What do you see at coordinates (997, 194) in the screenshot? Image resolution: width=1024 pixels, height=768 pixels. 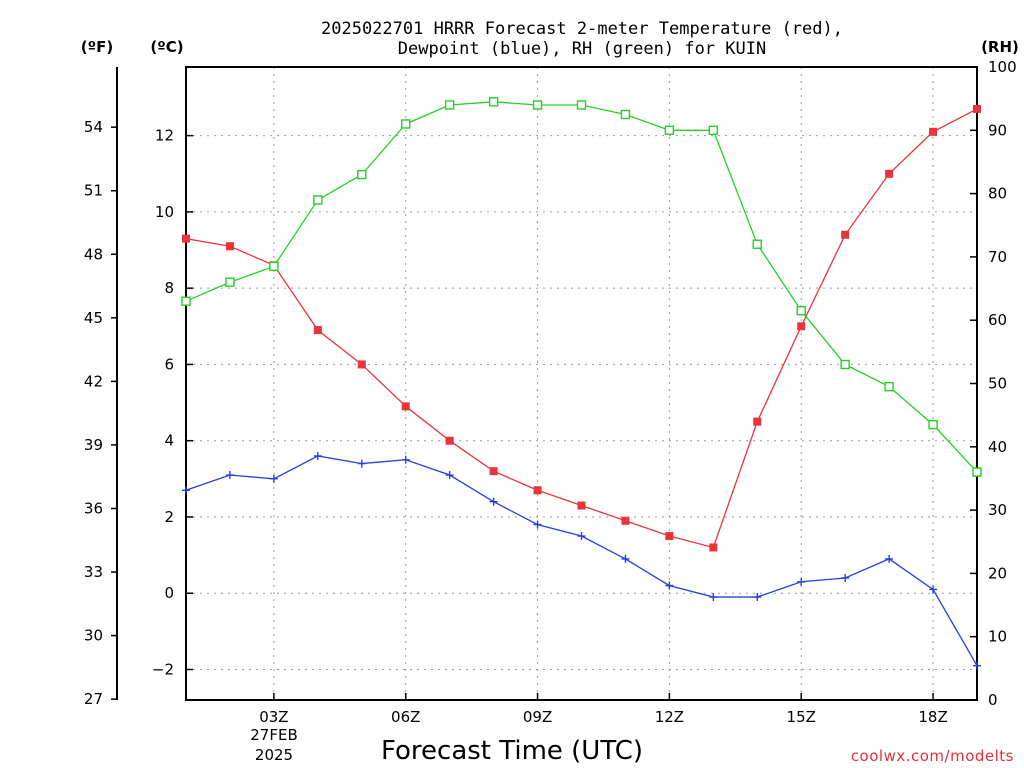 I see `rh-tick-label: 80` at bounding box center [997, 194].